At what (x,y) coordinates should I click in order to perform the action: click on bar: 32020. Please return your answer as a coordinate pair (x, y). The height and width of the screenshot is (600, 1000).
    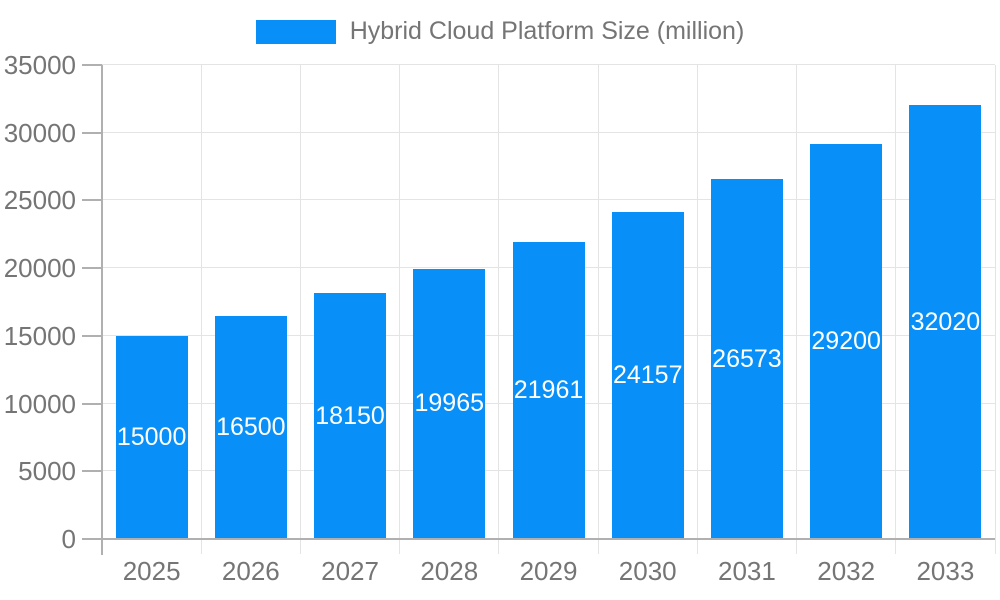
    Looking at the image, I should click on (945, 322).